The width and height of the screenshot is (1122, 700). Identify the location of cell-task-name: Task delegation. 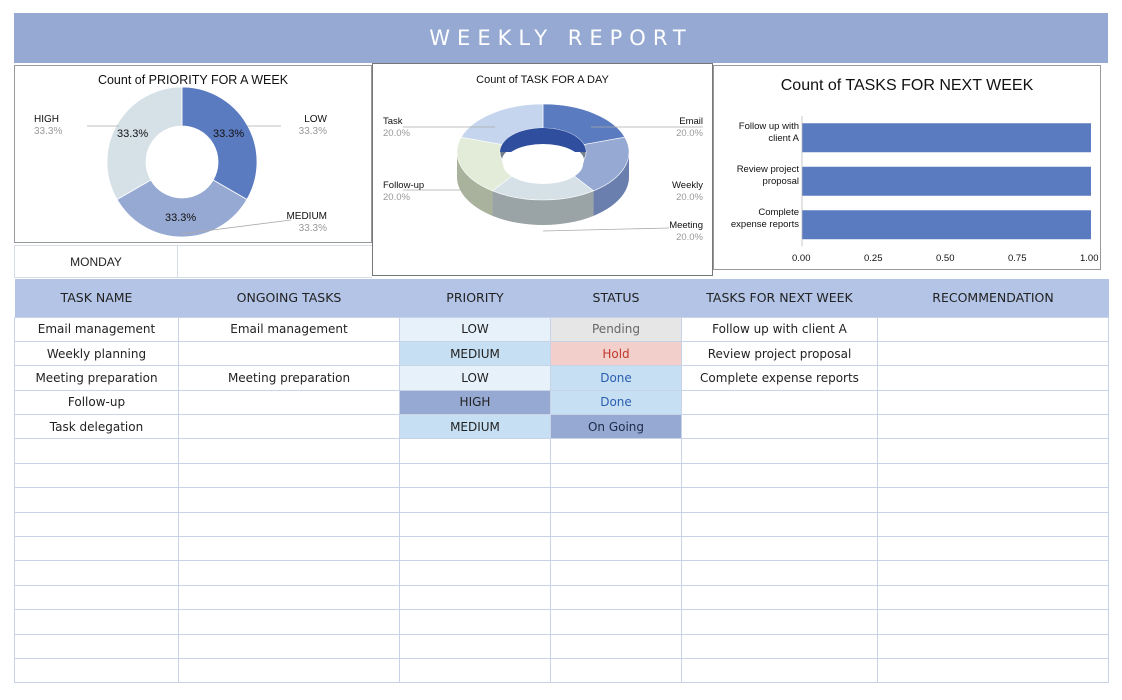
(96, 427).